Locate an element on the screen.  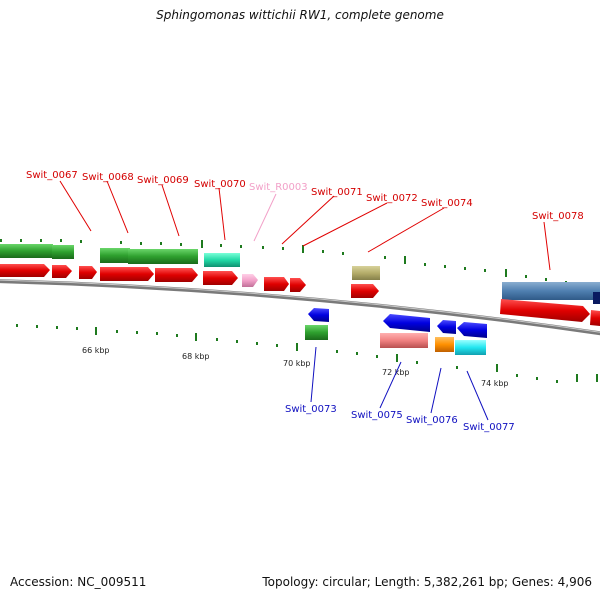
scale-label-68: 68 kbp is located at coordinates (196, 356).